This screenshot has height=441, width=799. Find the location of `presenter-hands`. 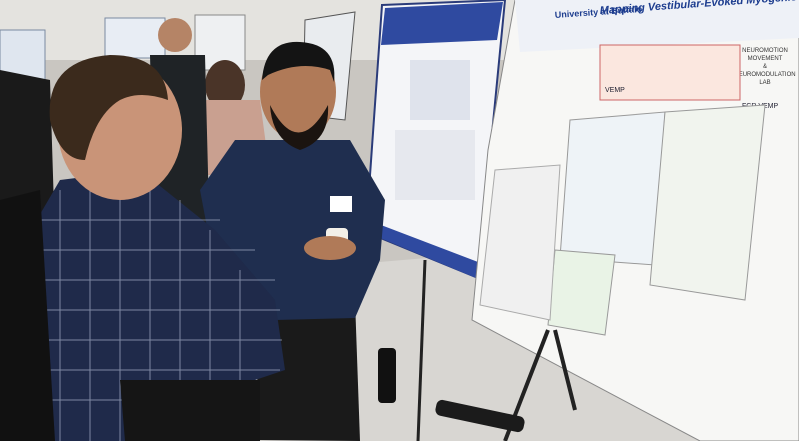

presenter-hands is located at coordinates (330, 248).